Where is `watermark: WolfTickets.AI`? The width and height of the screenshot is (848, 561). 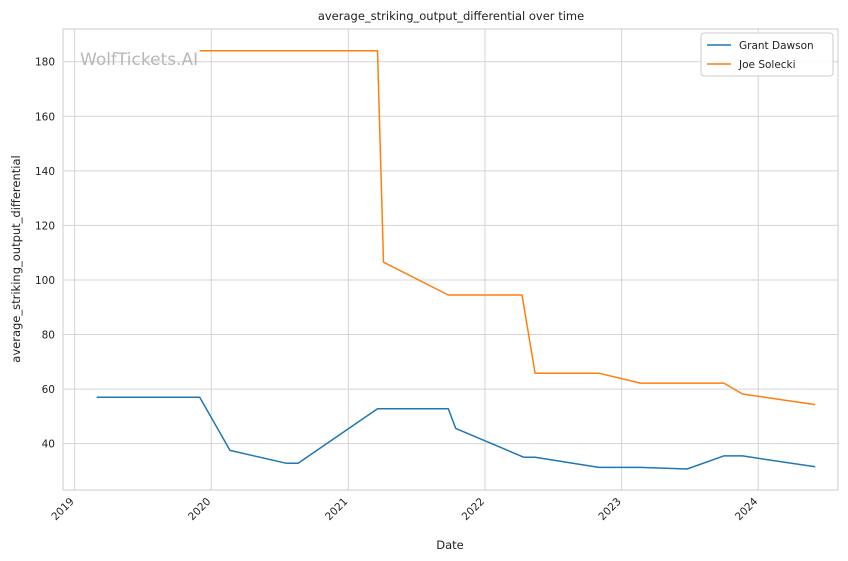 watermark: WolfTickets.AI is located at coordinates (139, 60).